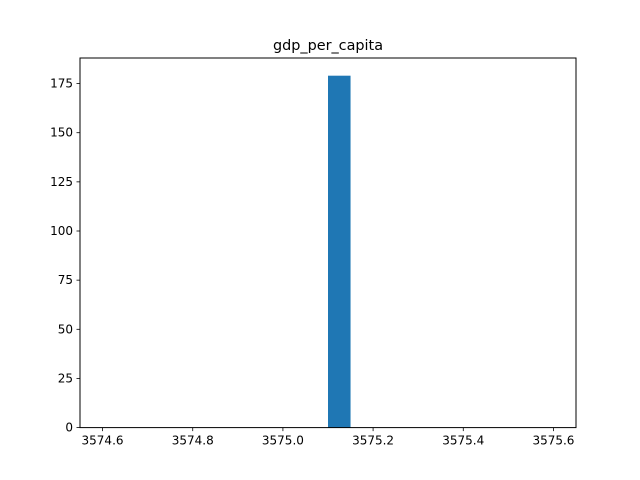  Describe the element at coordinates (193, 441) in the screenshot. I see `x-tick-label: 3574.8` at that location.